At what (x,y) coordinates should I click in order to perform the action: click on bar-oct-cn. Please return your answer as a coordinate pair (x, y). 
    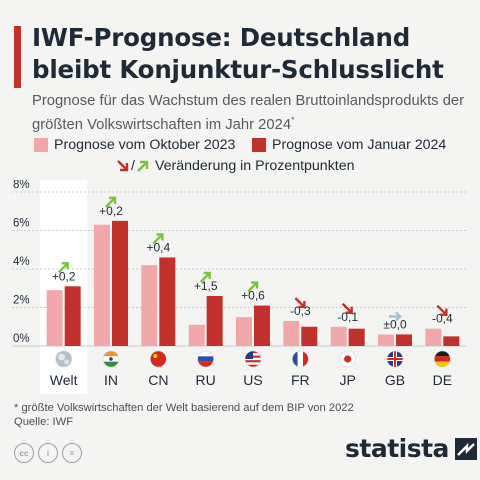
    Looking at the image, I should click on (149, 305).